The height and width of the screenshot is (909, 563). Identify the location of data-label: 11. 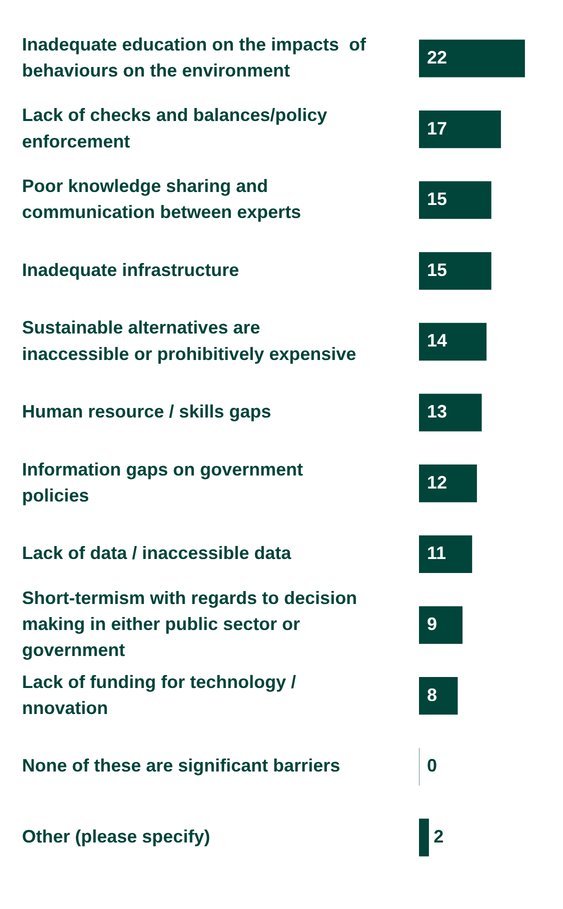
(436, 553).